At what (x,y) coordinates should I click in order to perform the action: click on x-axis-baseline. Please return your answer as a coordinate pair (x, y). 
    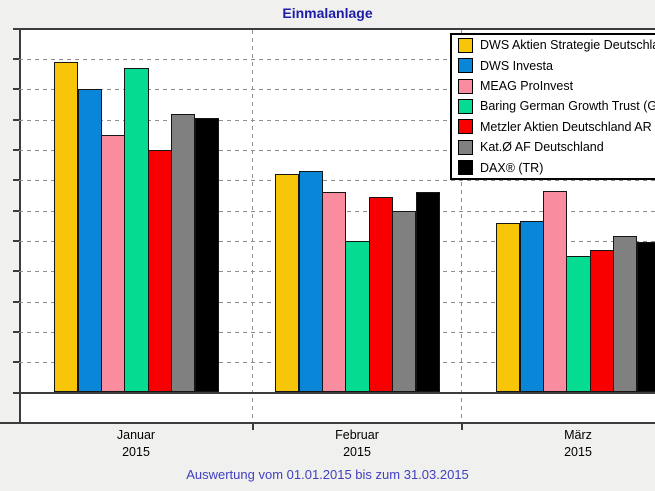
    Looking at the image, I should click on (327, 423).